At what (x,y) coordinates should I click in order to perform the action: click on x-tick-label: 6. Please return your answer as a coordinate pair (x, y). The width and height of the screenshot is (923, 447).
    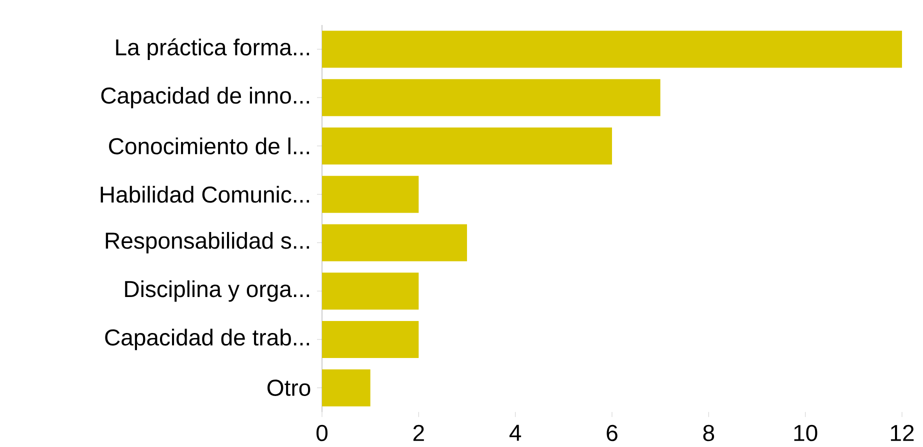
    Looking at the image, I should click on (612, 433).